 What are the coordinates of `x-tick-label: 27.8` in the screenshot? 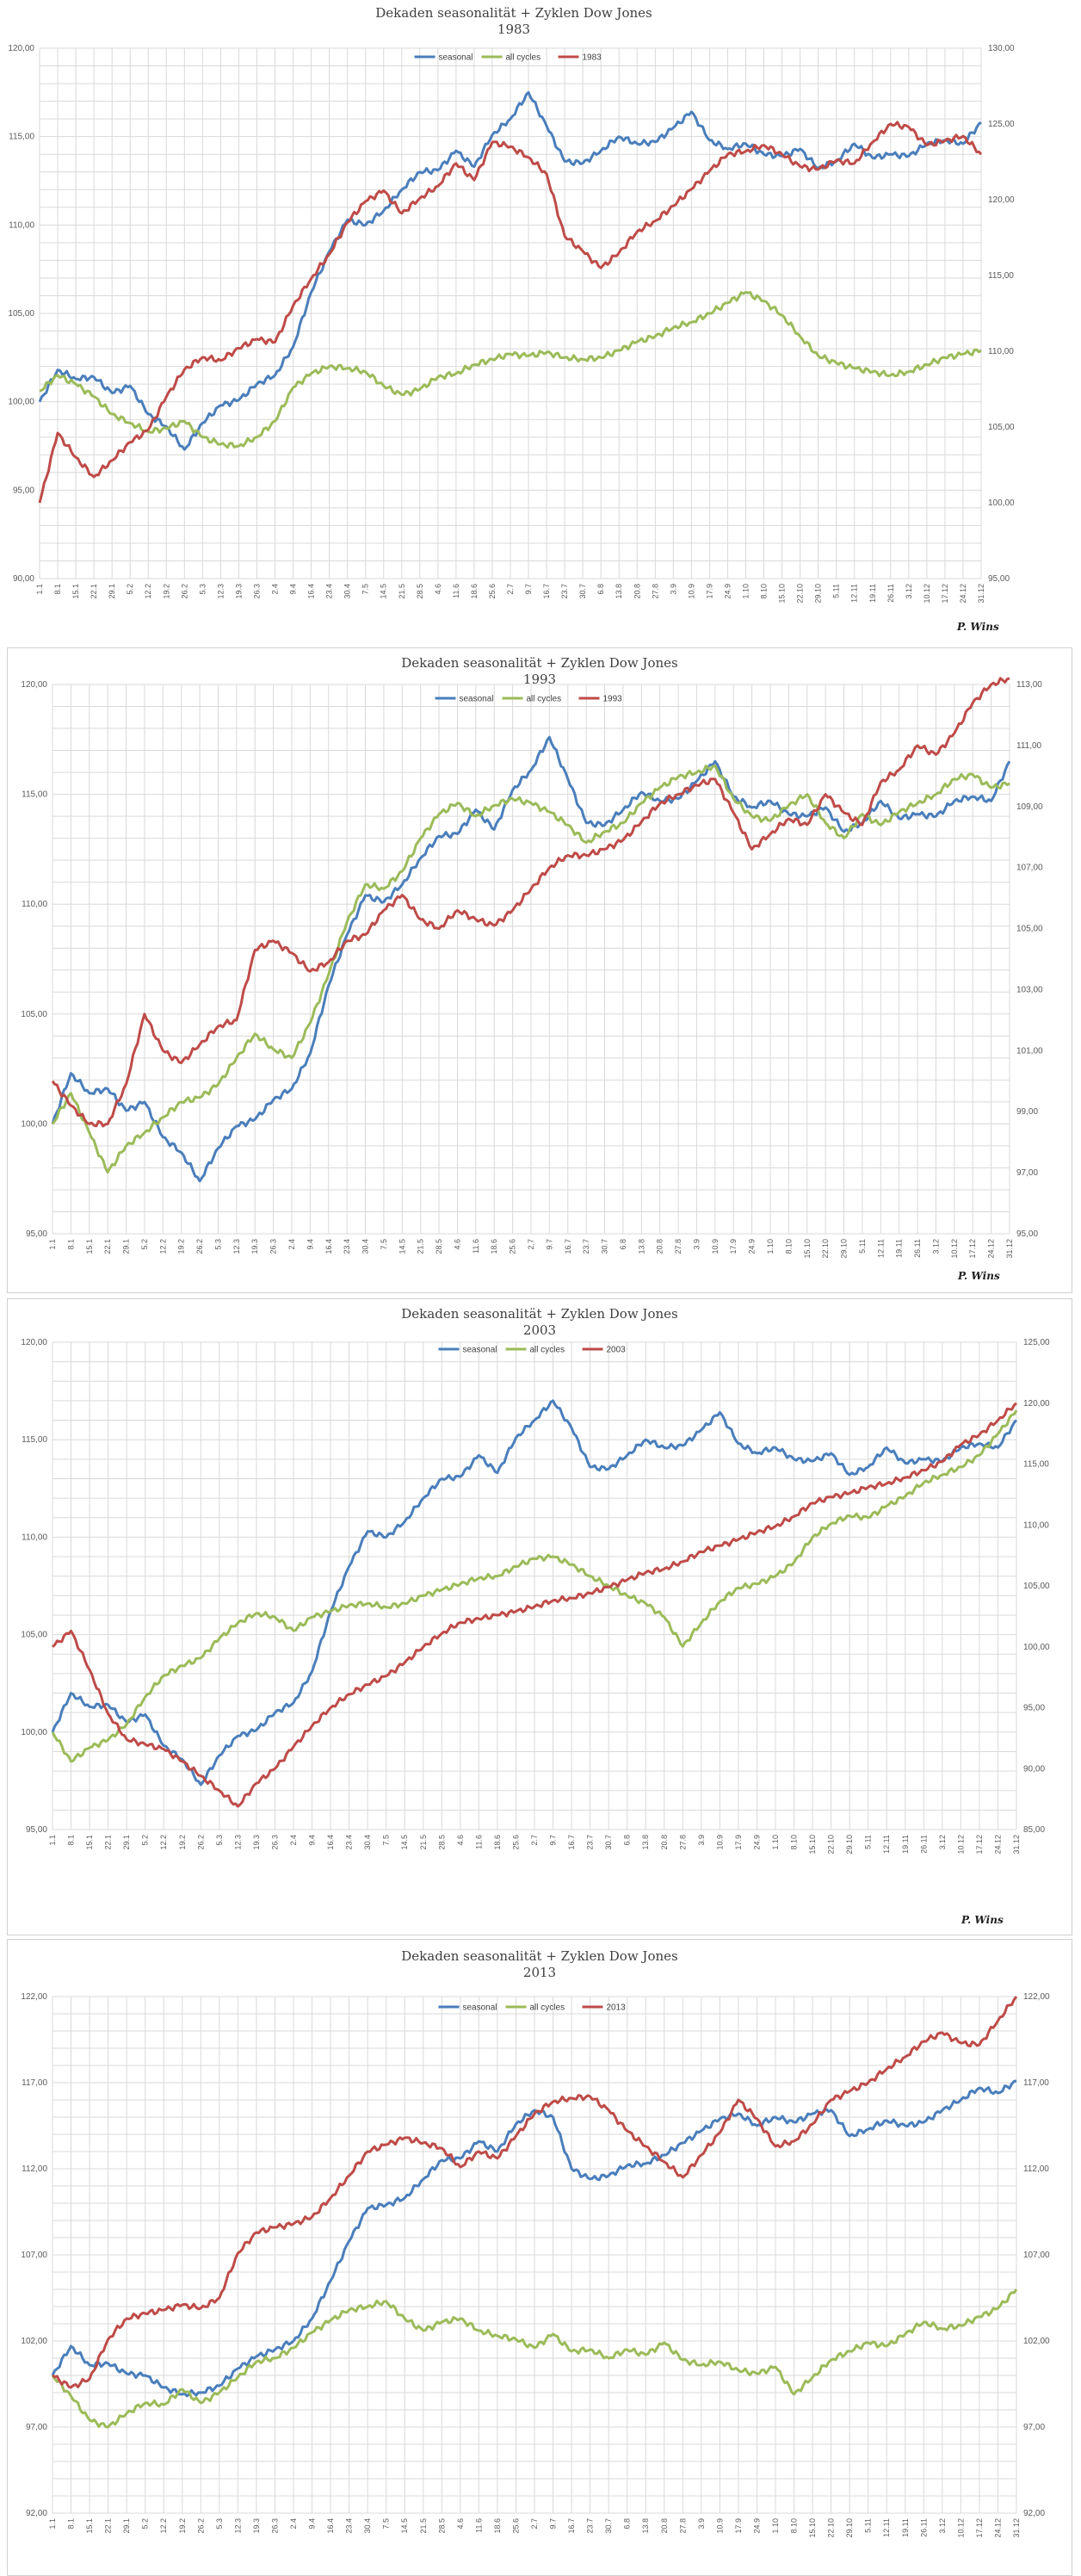 It's located at (678, 1246).